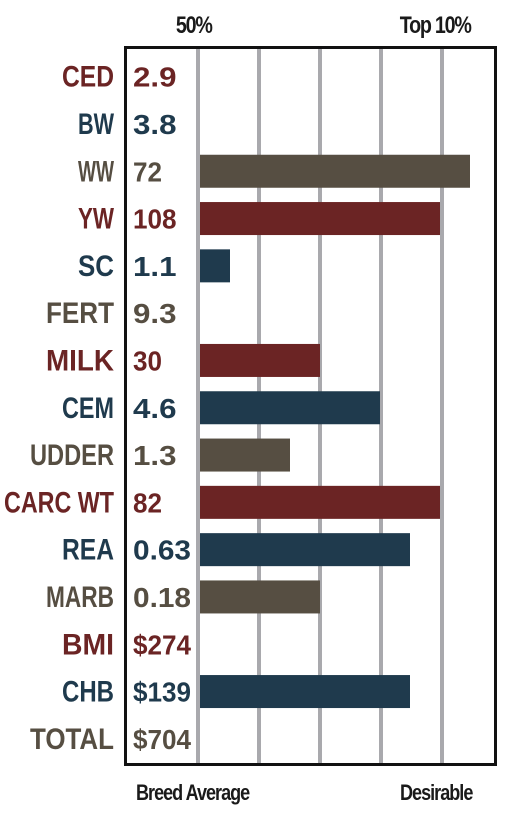 This screenshot has height=818, width=511. I want to click on bar-rea, so click(305, 550).